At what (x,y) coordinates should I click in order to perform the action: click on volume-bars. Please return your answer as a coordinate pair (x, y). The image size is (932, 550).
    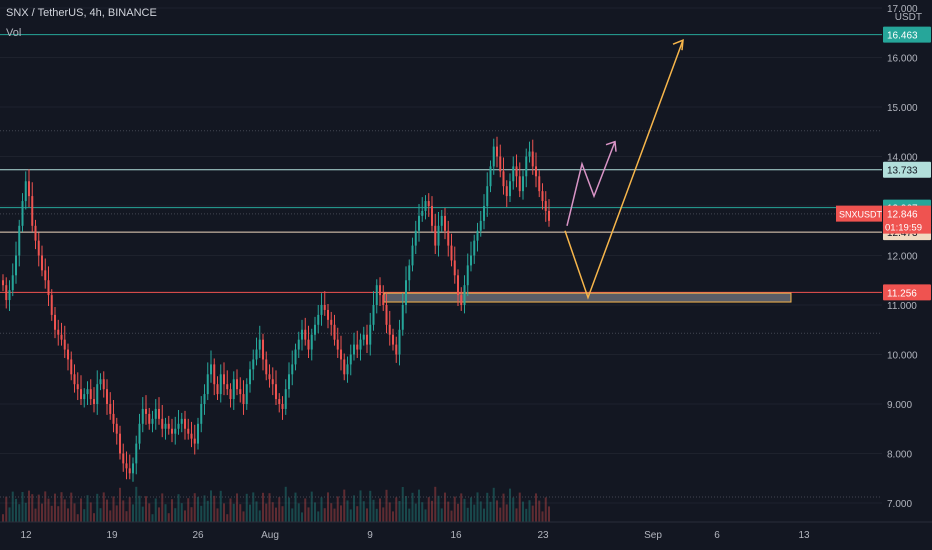
    Looking at the image, I should click on (276, 504).